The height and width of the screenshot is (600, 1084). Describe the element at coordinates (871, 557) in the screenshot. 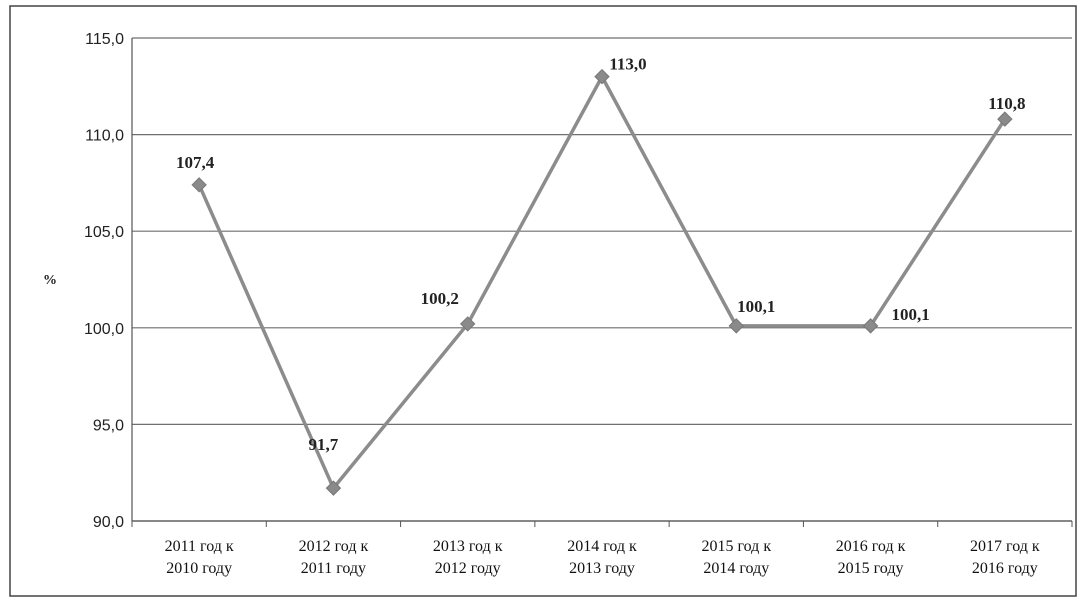

I see `x-tick-label: 2016 год к 2015 году` at that location.